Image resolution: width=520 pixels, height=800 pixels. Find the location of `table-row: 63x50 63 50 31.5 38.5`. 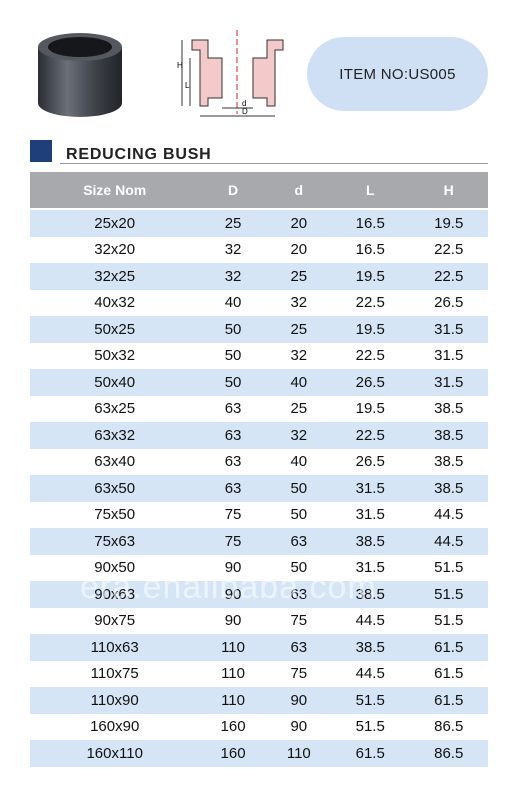

table-row: 63x50 63 50 31.5 38.5 is located at coordinates (259, 488).